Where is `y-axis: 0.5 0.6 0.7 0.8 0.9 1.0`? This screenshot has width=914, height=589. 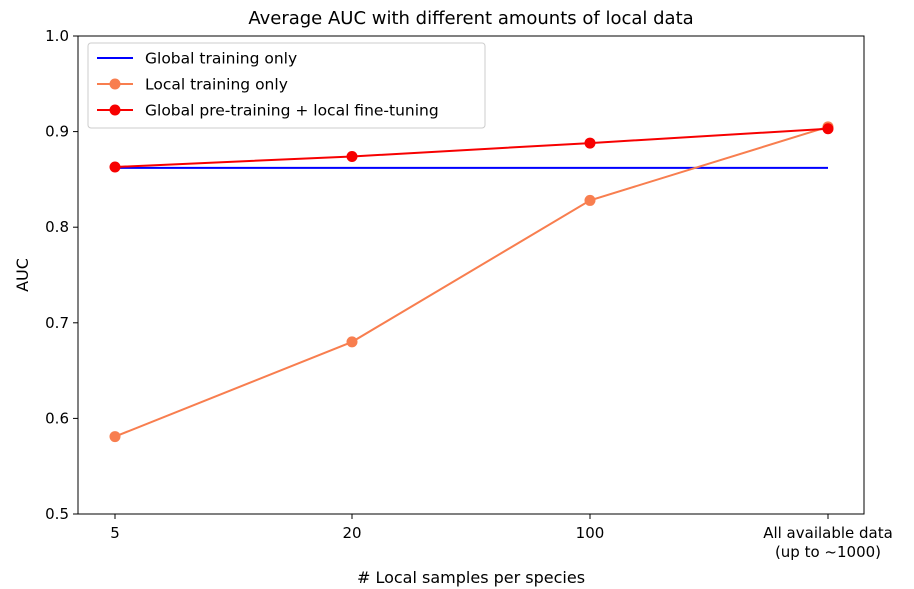
y-axis: 0.5 0.6 0.7 0.8 0.9 1.0 is located at coordinates (61, 275).